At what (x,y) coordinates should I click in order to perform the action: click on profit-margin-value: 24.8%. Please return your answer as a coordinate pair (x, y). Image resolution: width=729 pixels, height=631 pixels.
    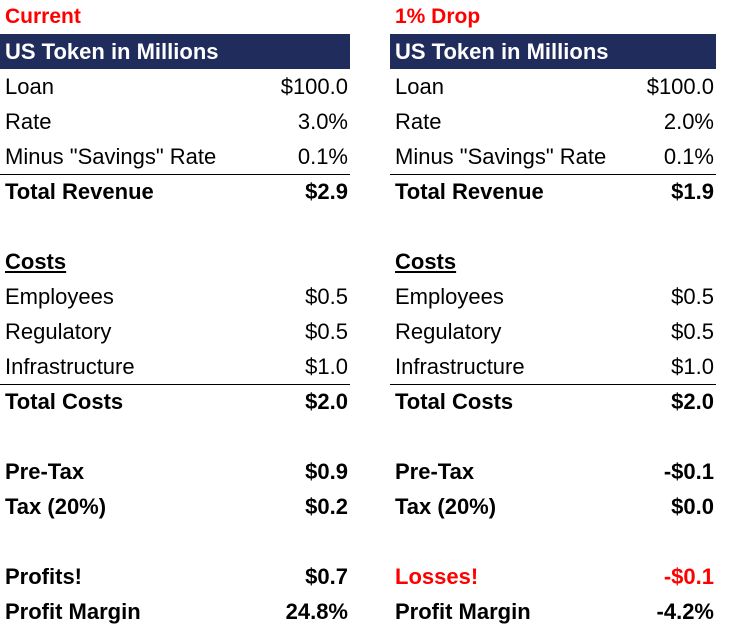
    Looking at the image, I should click on (316, 611).